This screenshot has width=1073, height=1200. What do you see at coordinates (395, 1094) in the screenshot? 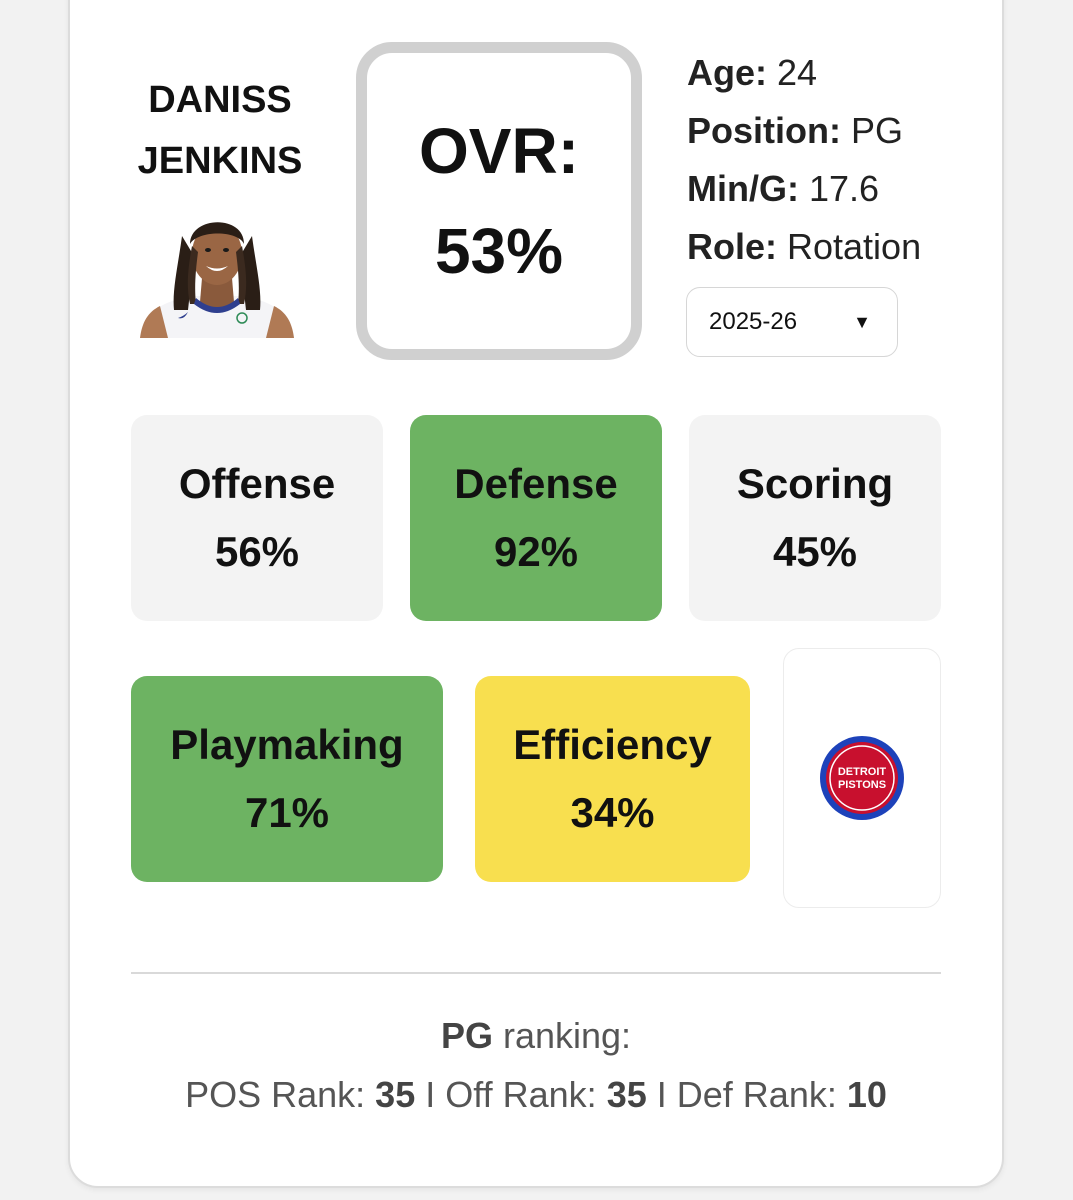
I see `pos-rank-value: 35` at bounding box center [395, 1094].